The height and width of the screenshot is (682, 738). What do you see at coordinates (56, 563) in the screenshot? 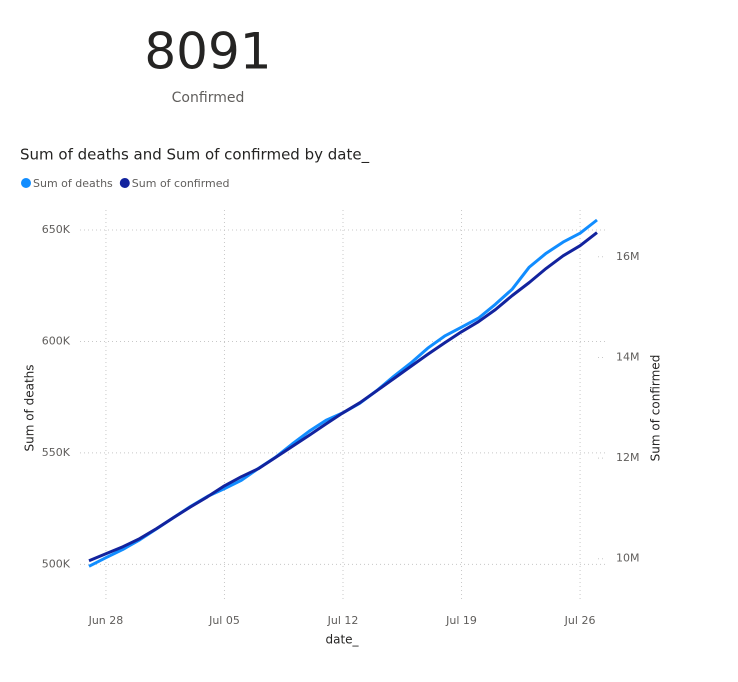
I see `y-tick-label: 500K` at bounding box center [56, 563].